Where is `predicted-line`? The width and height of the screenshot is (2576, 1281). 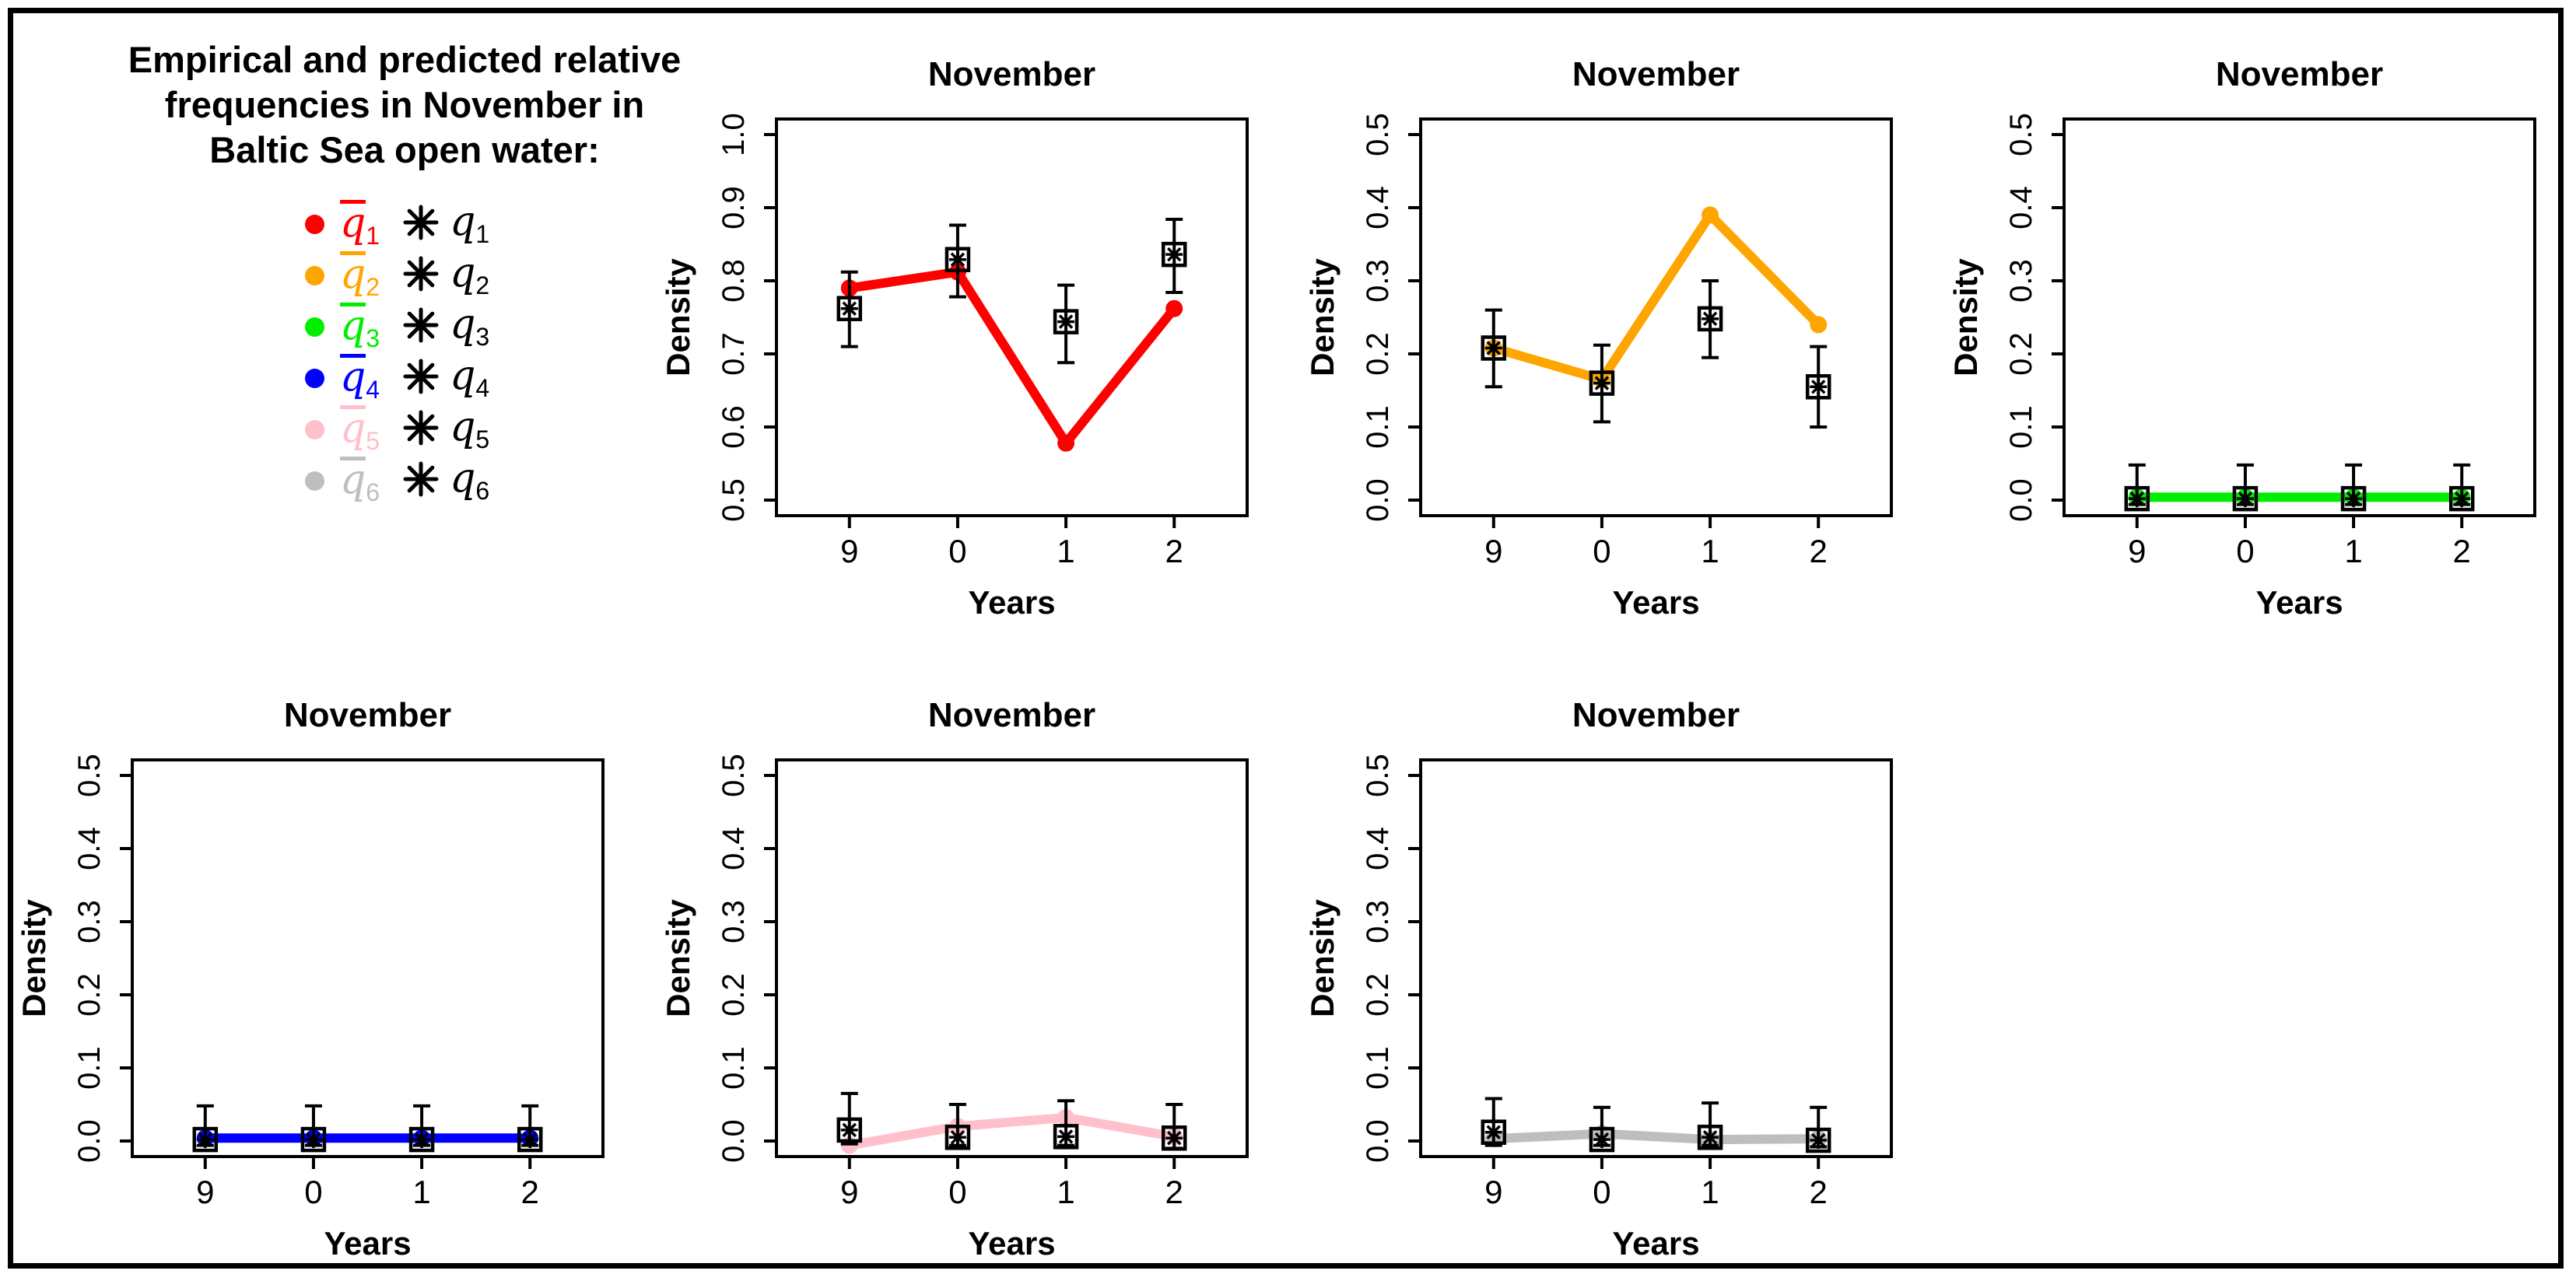 predicted-line is located at coordinates (1012, 1131).